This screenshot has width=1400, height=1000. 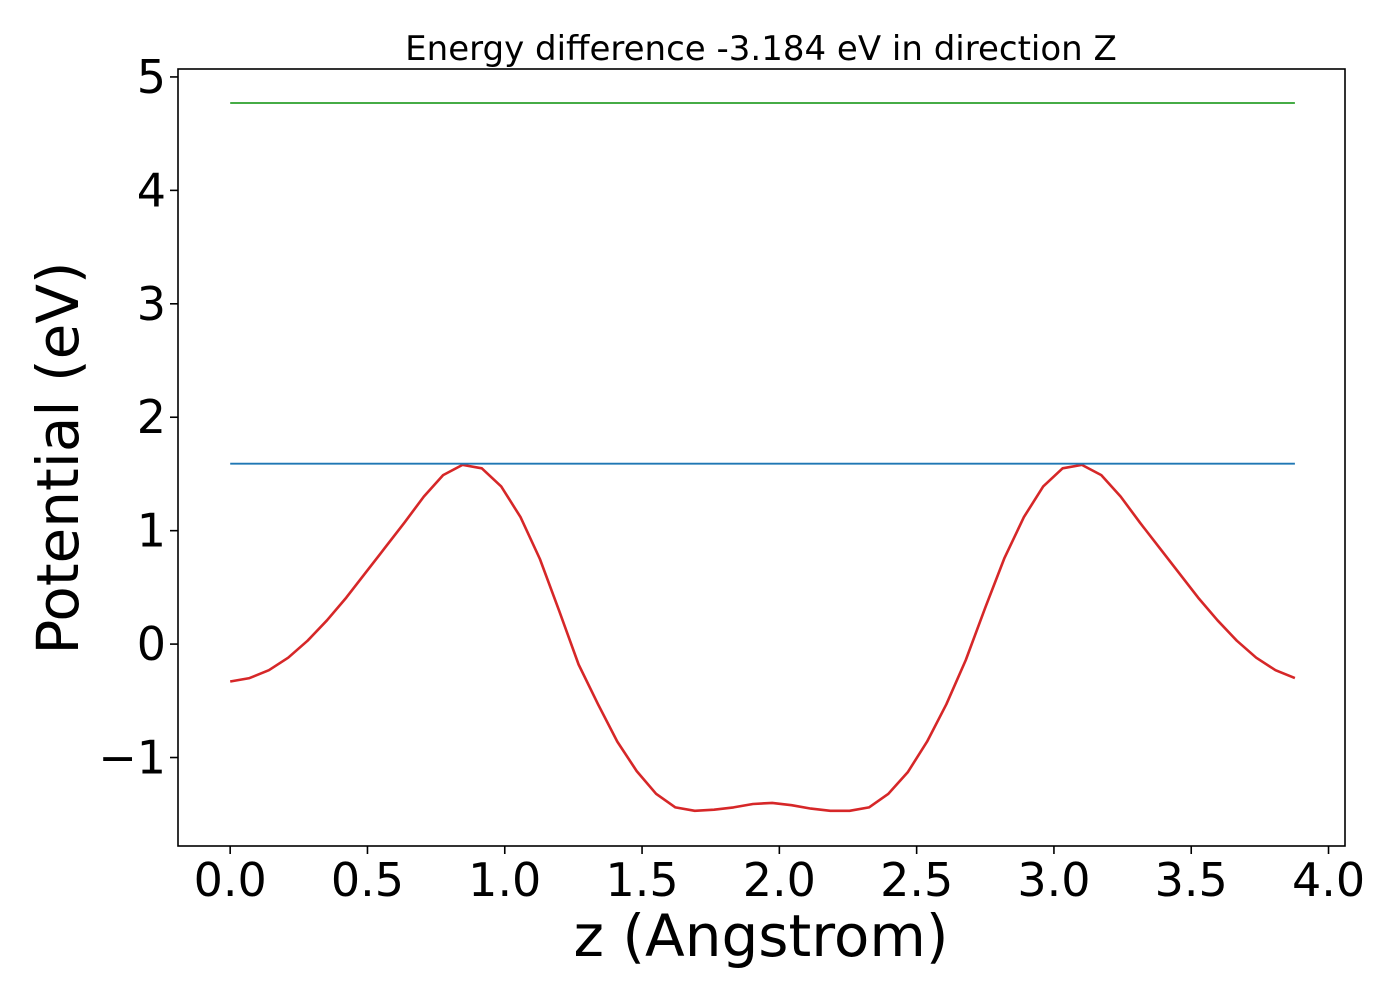 I want to click on x-tick-label: 4.0, so click(x=1328, y=880).